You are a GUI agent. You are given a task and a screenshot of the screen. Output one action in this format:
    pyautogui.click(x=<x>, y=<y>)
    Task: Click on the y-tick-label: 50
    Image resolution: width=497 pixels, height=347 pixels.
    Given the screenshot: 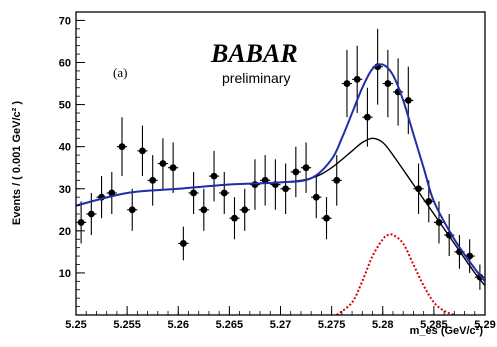 What is the action you would take?
    pyautogui.click(x=65, y=106)
    